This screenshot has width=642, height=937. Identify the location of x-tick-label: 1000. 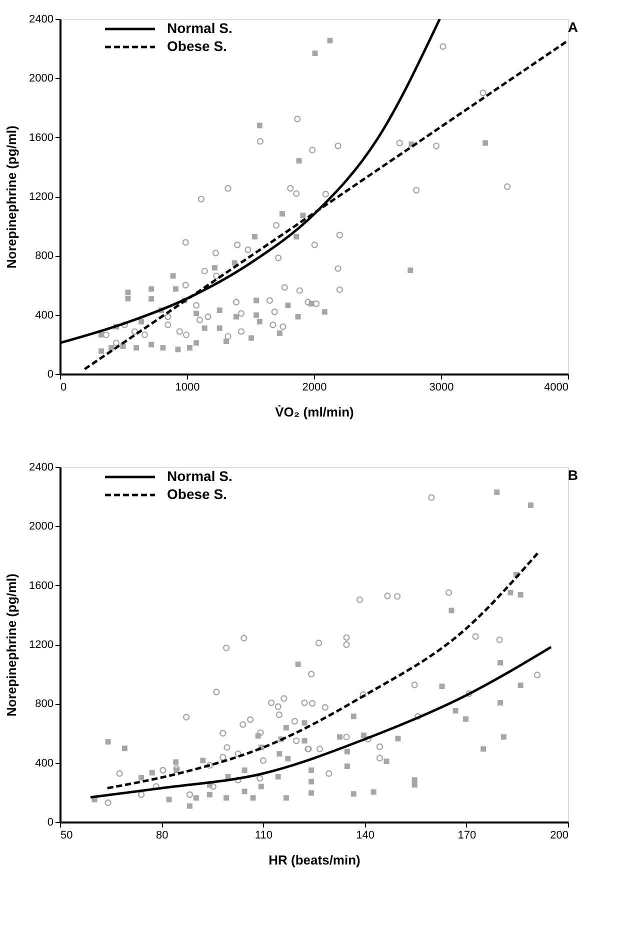
(187, 388).